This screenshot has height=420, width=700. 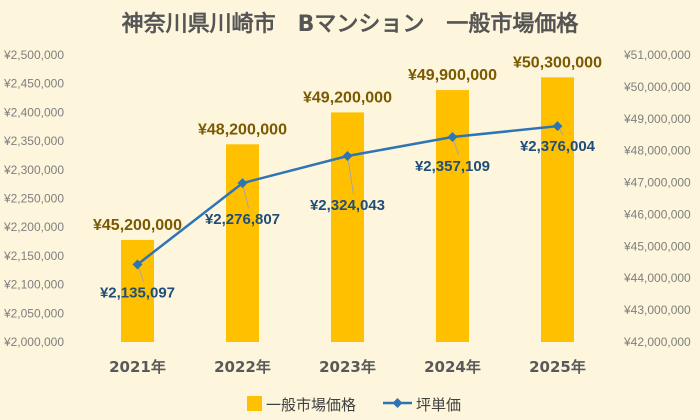 What do you see at coordinates (657, 246) in the screenshot?
I see `right-axis-tick-label: ¥45,000,000` at bounding box center [657, 246].